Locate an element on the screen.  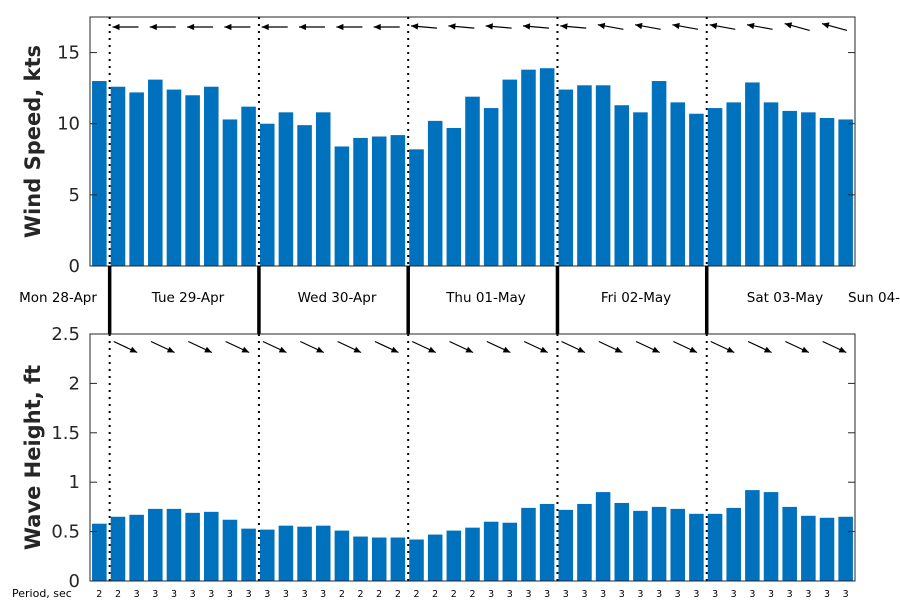
y-tick-label: 15 is located at coordinates (68, 53).